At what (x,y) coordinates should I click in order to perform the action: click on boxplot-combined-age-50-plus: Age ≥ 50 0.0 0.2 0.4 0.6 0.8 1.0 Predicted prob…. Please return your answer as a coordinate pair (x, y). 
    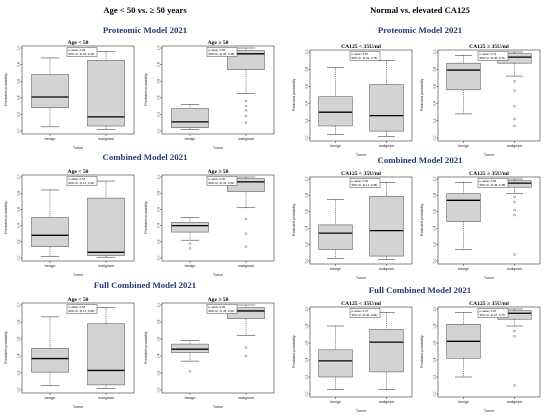
    Looking at the image, I should click on (209, 223).